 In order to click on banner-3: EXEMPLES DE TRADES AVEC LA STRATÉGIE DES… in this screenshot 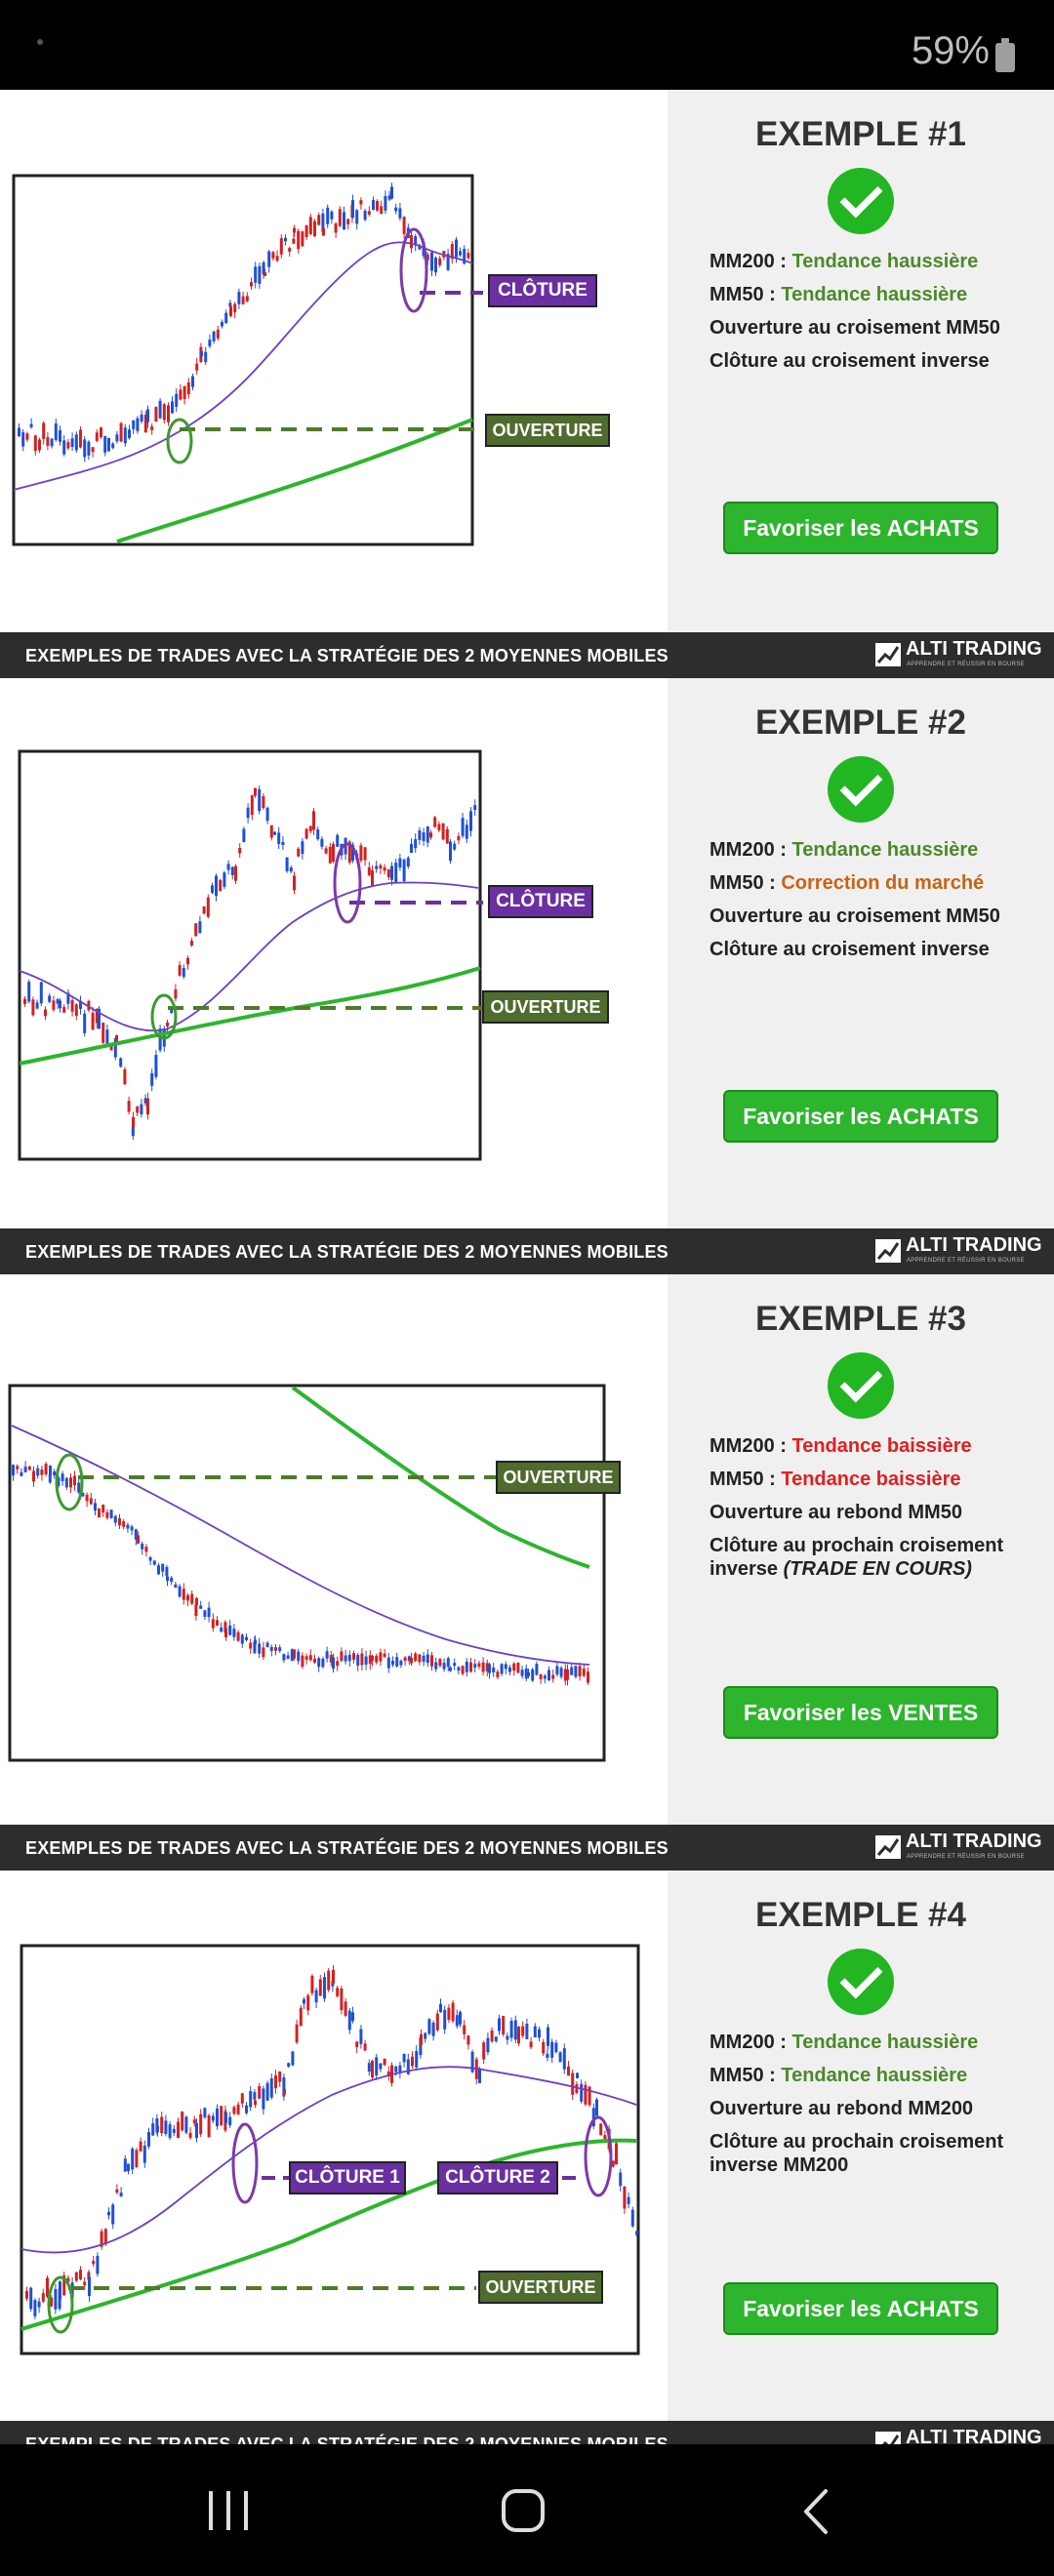, I will do `click(527, 1848)`.